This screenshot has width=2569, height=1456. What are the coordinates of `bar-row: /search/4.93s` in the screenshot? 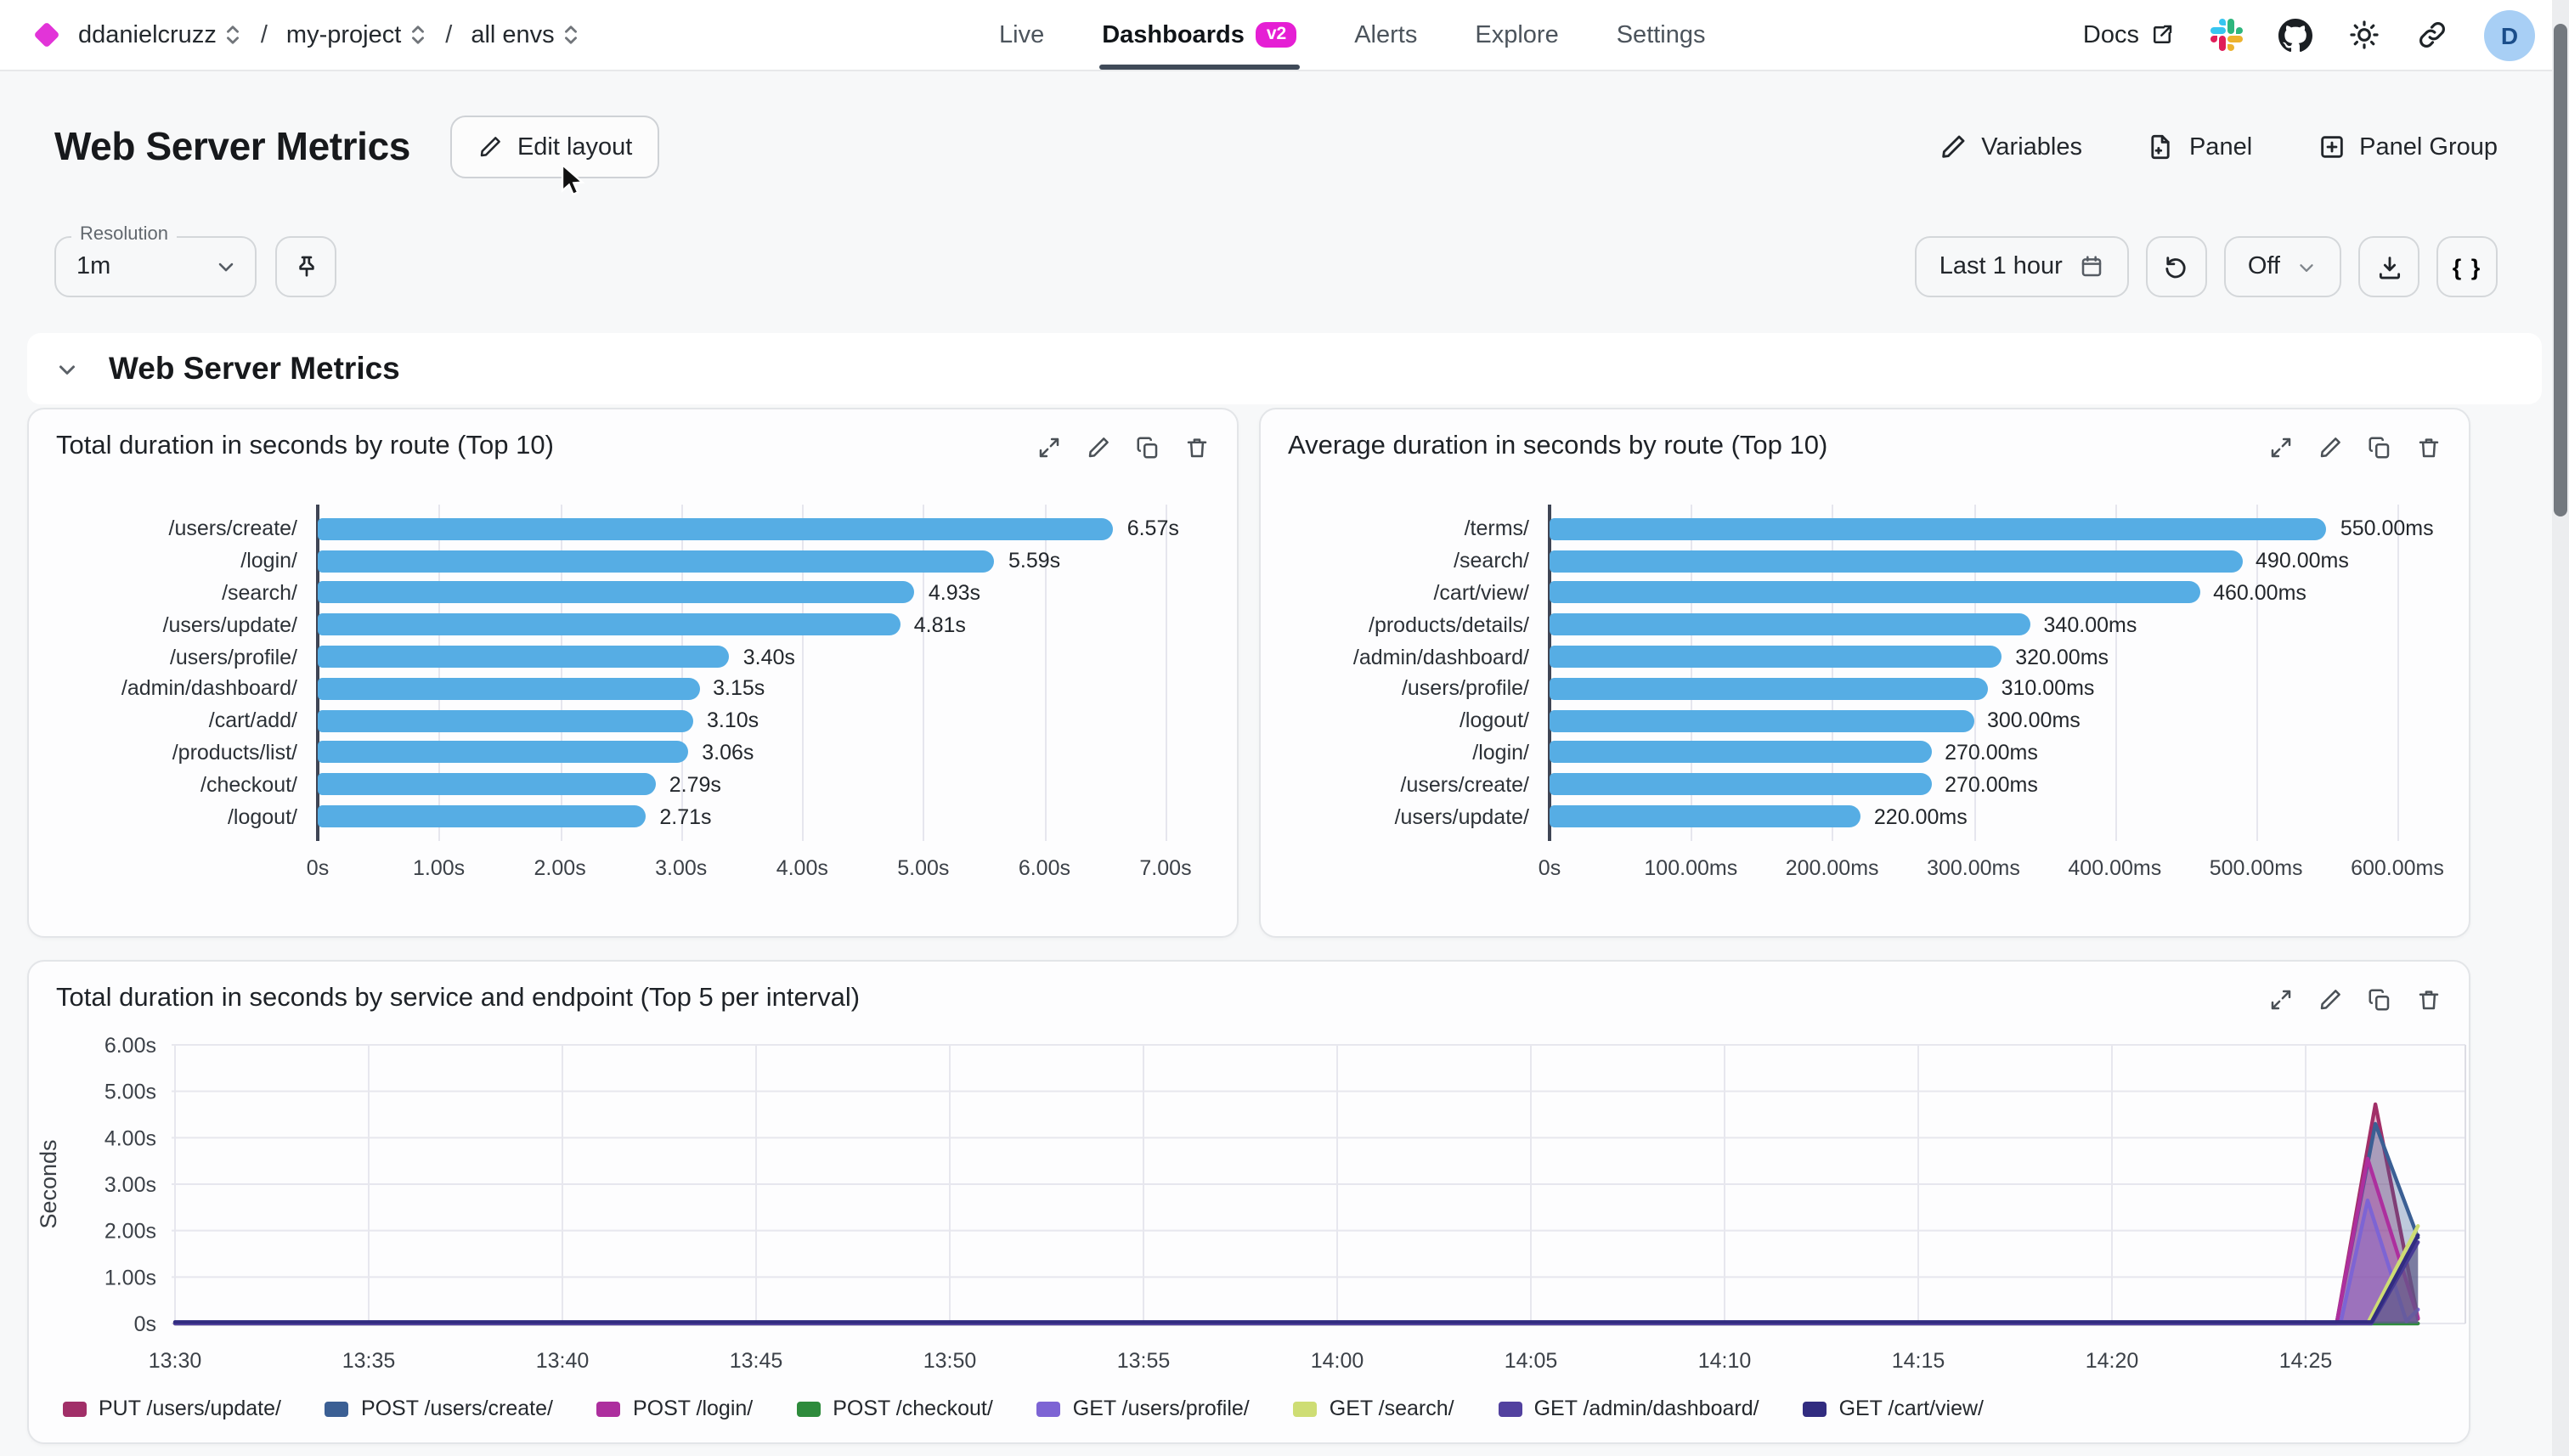 It's located at (694, 593).